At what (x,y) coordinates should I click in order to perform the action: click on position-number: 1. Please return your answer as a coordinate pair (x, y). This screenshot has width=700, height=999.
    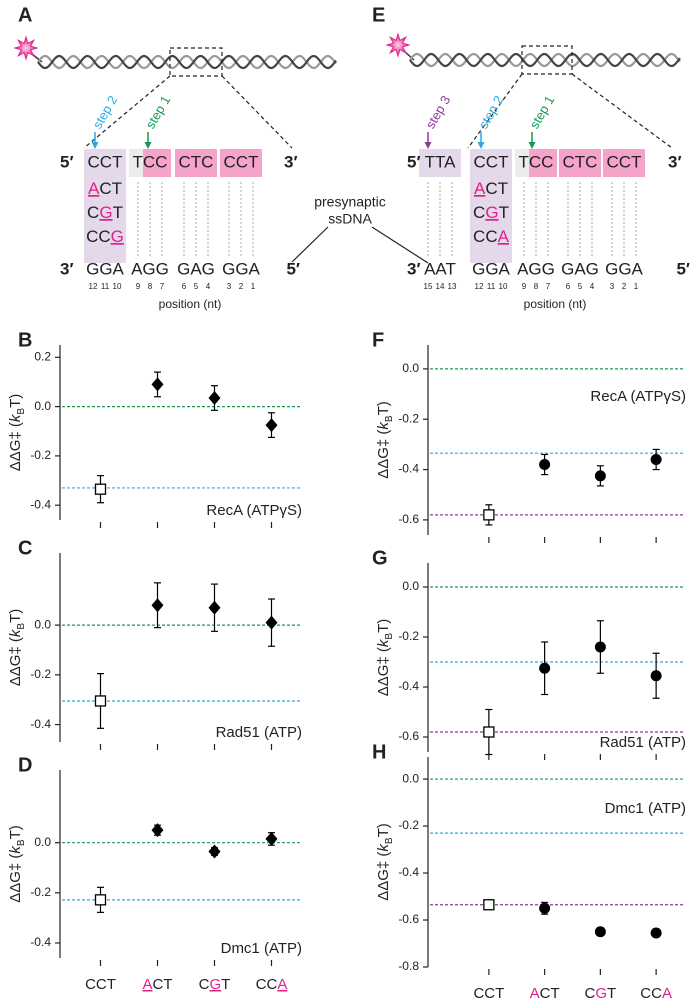
    Looking at the image, I should click on (636, 286).